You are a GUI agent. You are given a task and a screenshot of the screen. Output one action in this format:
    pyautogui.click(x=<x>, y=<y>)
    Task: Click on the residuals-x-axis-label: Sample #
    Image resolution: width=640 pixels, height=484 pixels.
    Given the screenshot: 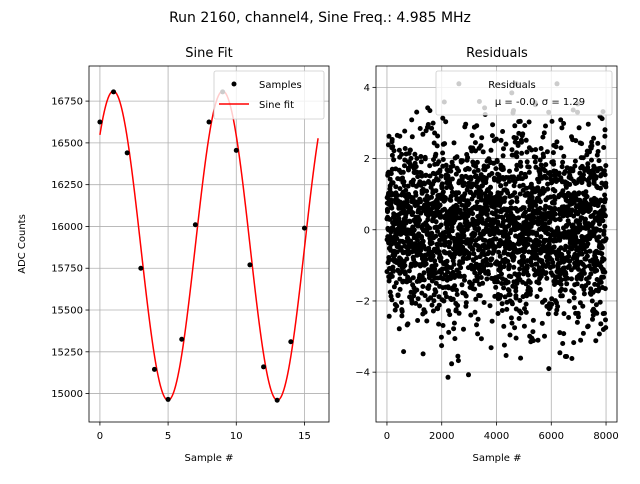 What is the action you would take?
    pyautogui.click(x=496, y=458)
    